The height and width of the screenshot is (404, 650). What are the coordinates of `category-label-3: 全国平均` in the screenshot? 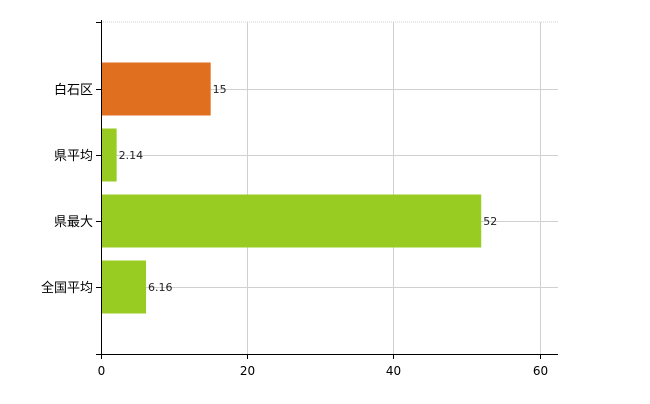 It's located at (67, 288).